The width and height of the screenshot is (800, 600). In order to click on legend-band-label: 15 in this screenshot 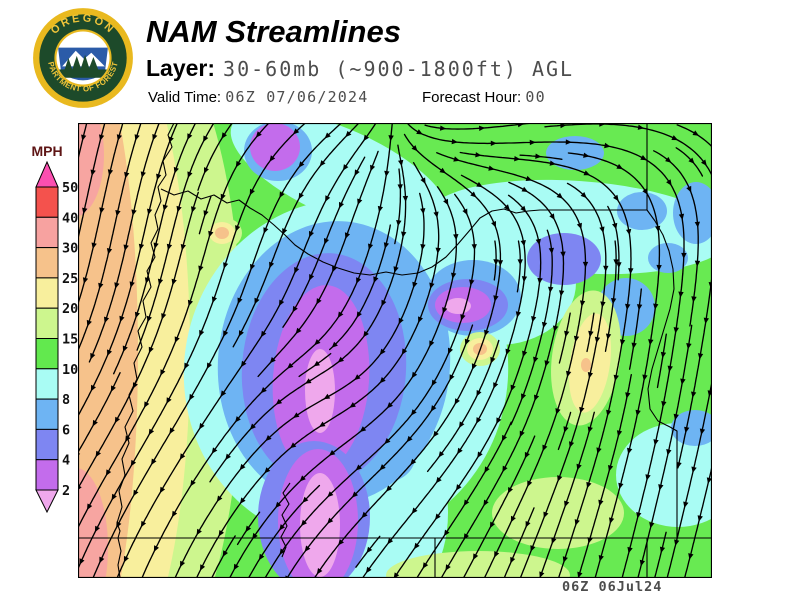, I will do `click(70, 340)`.